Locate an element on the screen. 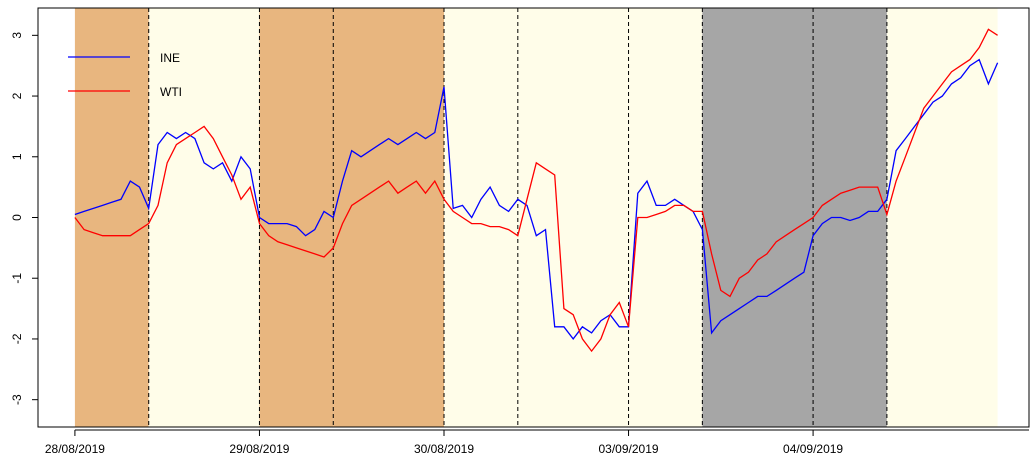  y-tick-label: 0 is located at coordinates (17, 217).